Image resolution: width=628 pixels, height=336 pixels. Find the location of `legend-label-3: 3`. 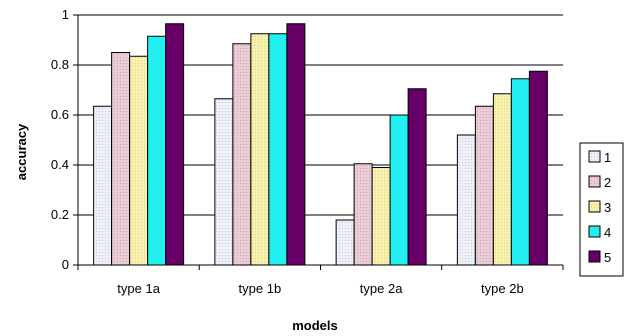

legend-label-3: 3 is located at coordinates (607, 207).